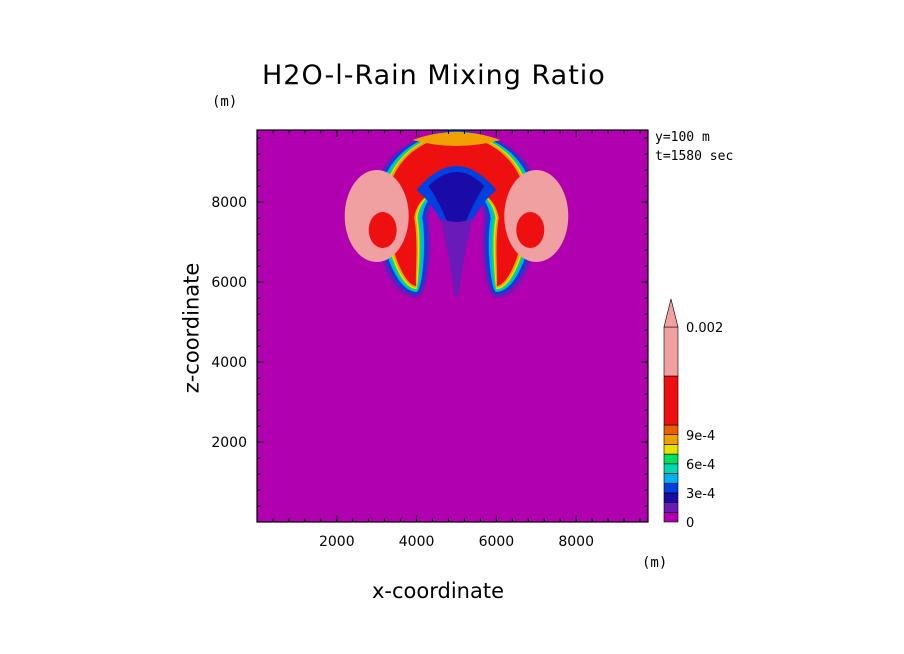  Describe the element at coordinates (704, 328) in the screenshot. I see `colorbar-label: 0.002` at that location.